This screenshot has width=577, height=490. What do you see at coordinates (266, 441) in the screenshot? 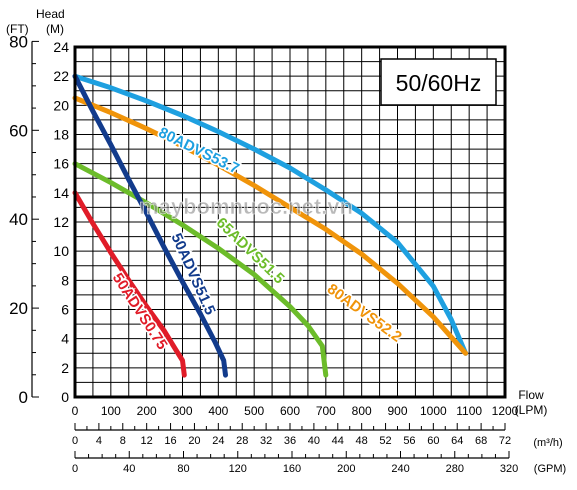
I see `x-tick-label-m3h: 32` at bounding box center [266, 441].